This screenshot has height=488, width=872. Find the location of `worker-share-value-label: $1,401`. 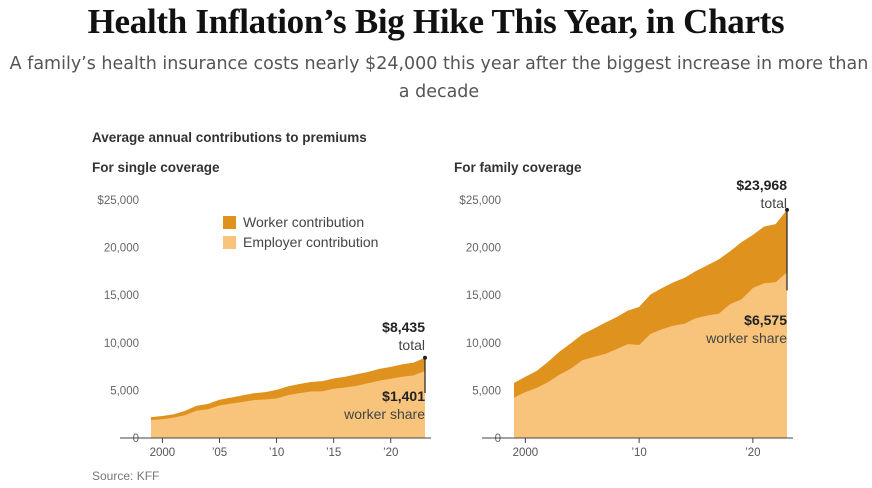

worker-share-value-label: $1,401 is located at coordinates (403, 396).